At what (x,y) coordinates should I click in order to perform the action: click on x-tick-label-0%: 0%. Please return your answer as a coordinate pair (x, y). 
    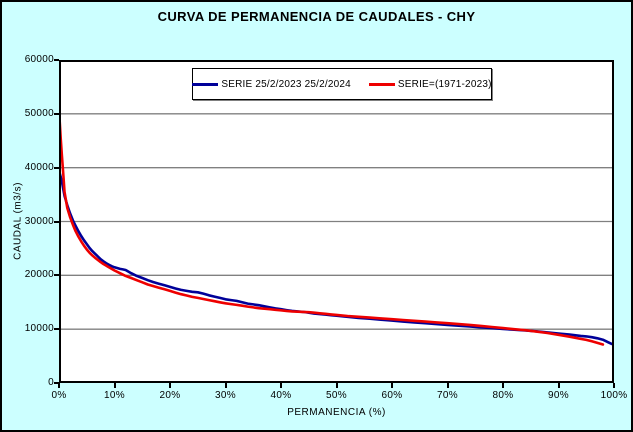
    Looking at the image, I should click on (59, 395).